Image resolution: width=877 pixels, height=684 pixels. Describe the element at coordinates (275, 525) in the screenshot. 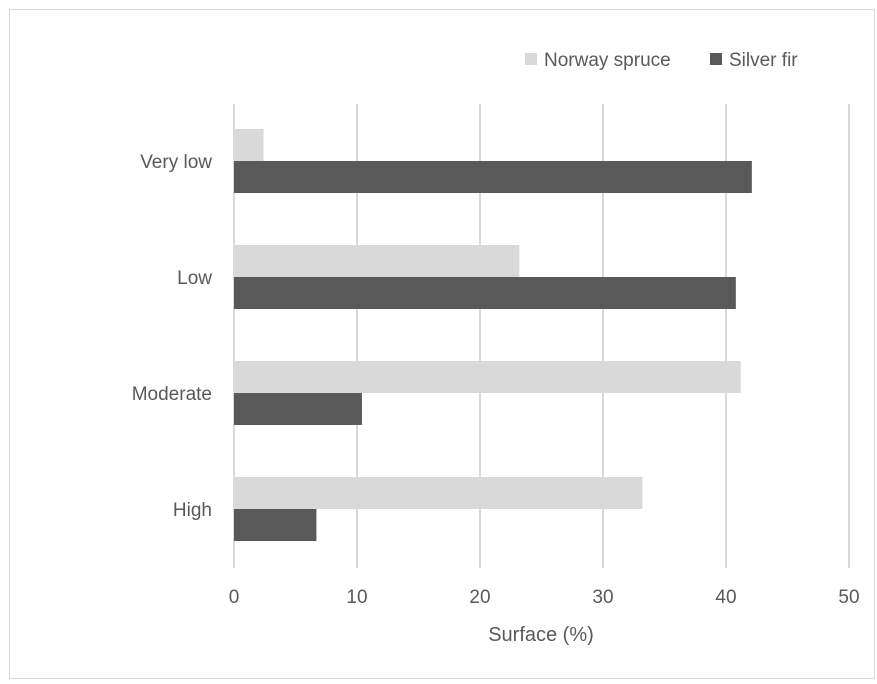

I see `bar-silver-fir-high` at that location.